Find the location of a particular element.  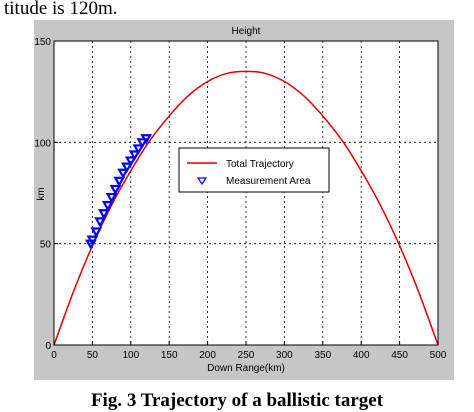

x-tick-label: 450 is located at coordinates (399, 355).